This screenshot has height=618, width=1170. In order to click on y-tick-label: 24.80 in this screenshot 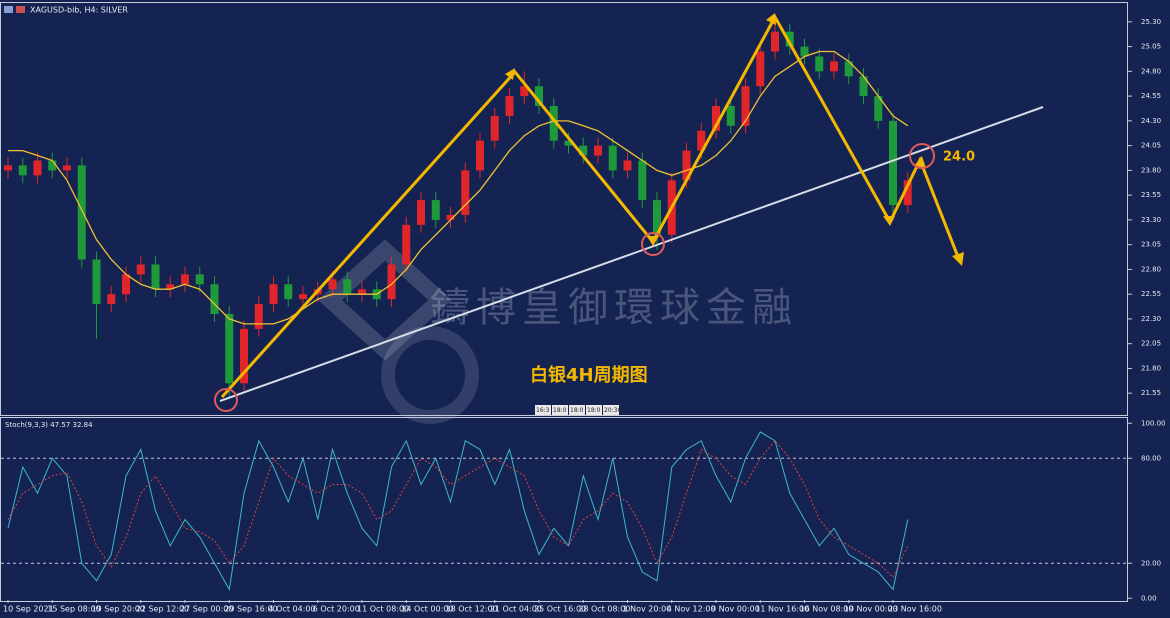, I will do `click(1151, 71)`.